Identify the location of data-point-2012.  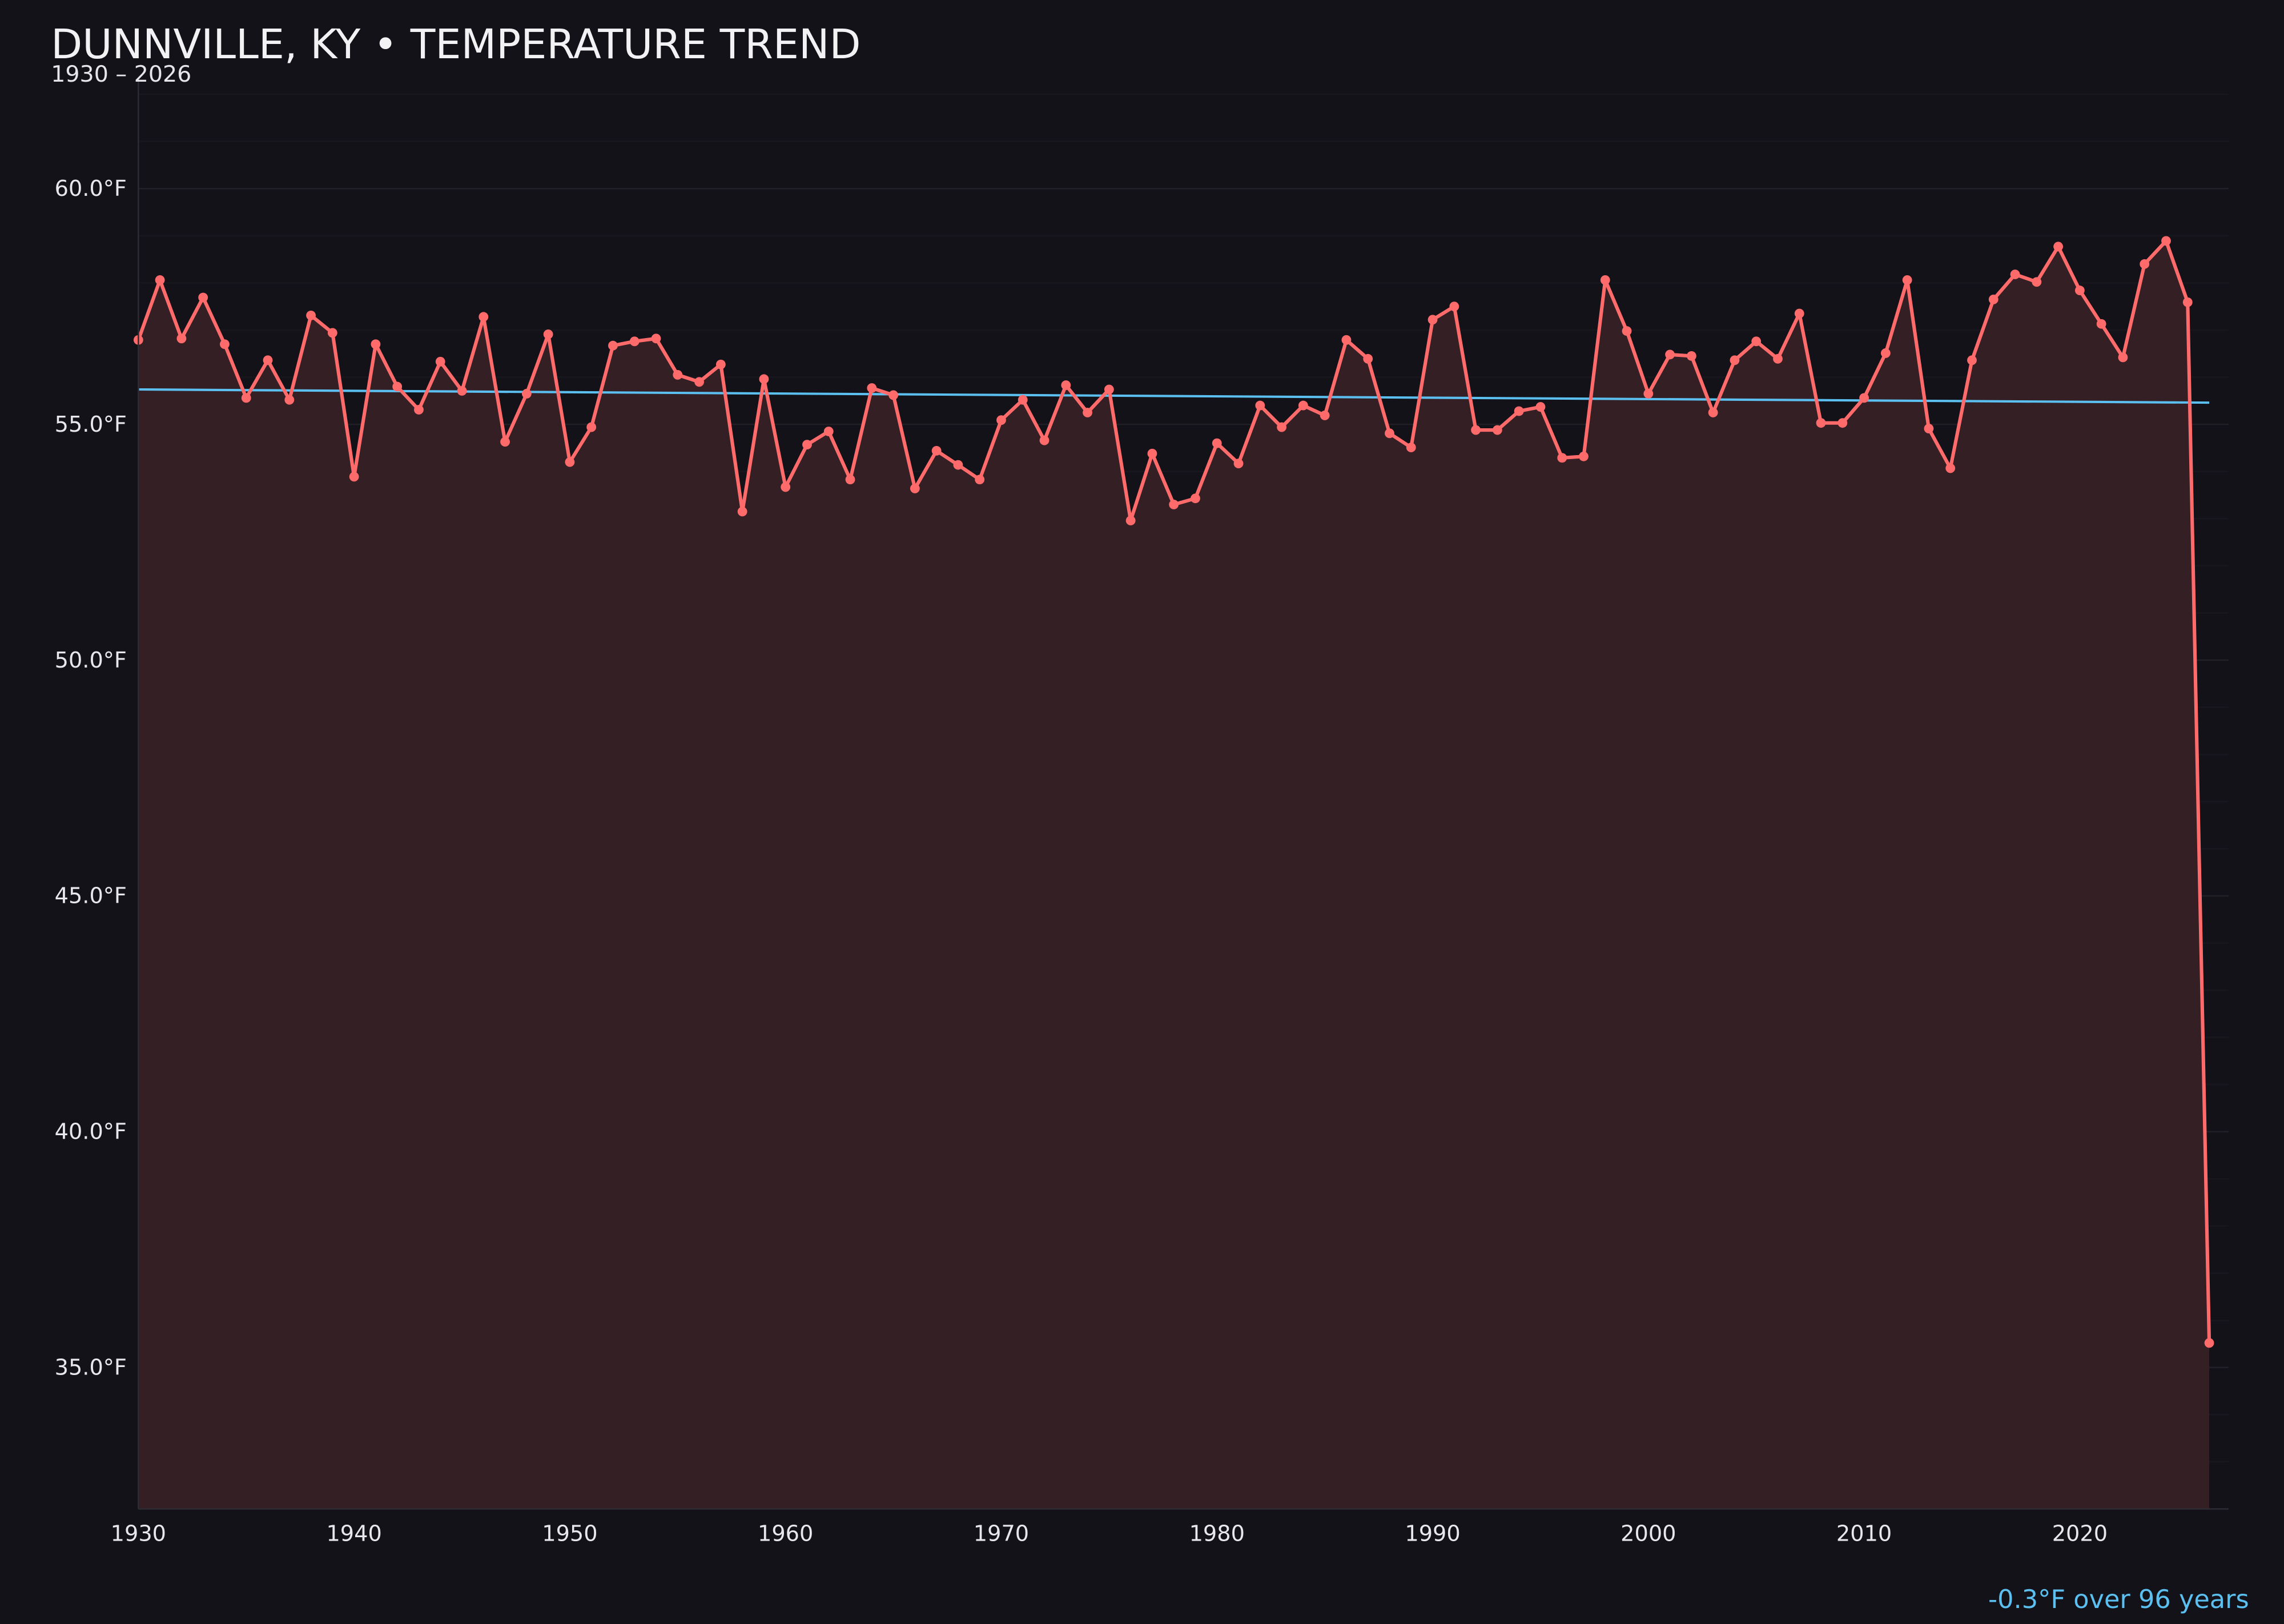
(1907, 280).